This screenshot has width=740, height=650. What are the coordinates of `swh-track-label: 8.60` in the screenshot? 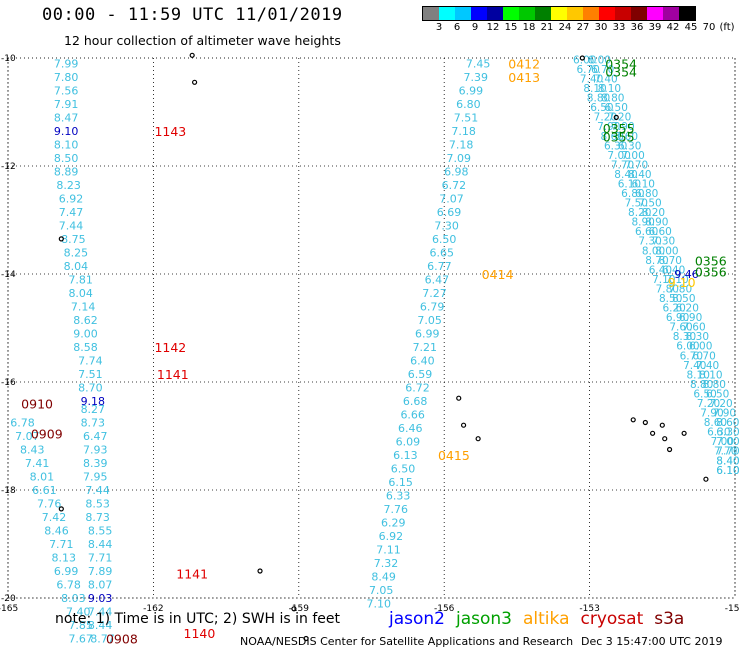 It's located at (626, 137).